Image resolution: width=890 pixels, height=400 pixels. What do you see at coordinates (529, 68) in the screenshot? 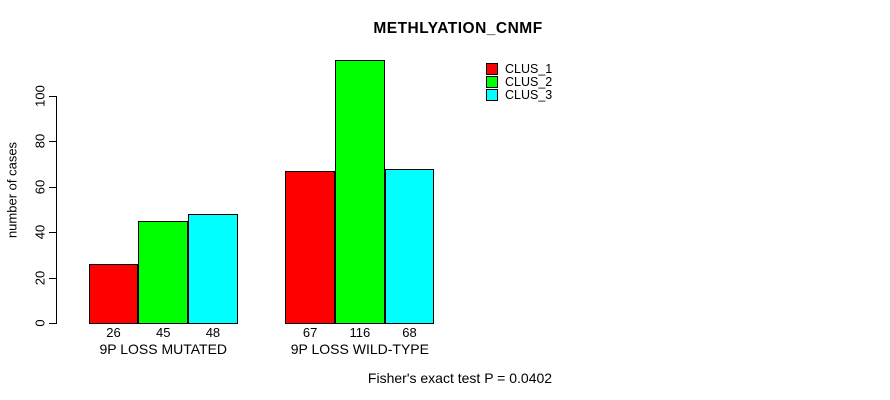
I see `legend-label: CLUS_1` at bounding box center [529, 68].